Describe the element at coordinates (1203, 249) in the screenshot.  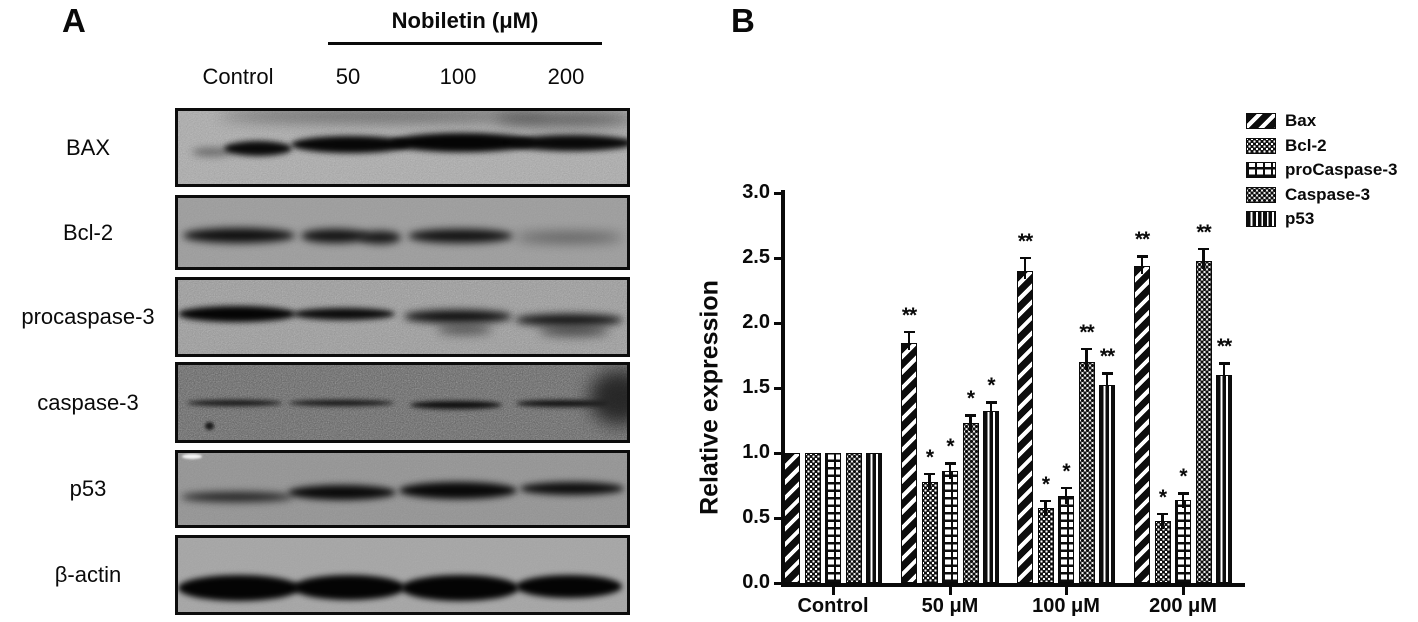
I see `error-bar-cap-caspase-3-200-m` at that location.